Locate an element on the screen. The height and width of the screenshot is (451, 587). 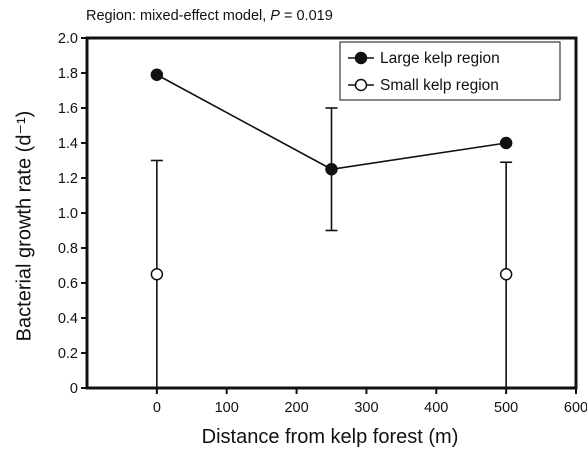
y-tick-label: 0.2 is located at coordinates (68, 354).